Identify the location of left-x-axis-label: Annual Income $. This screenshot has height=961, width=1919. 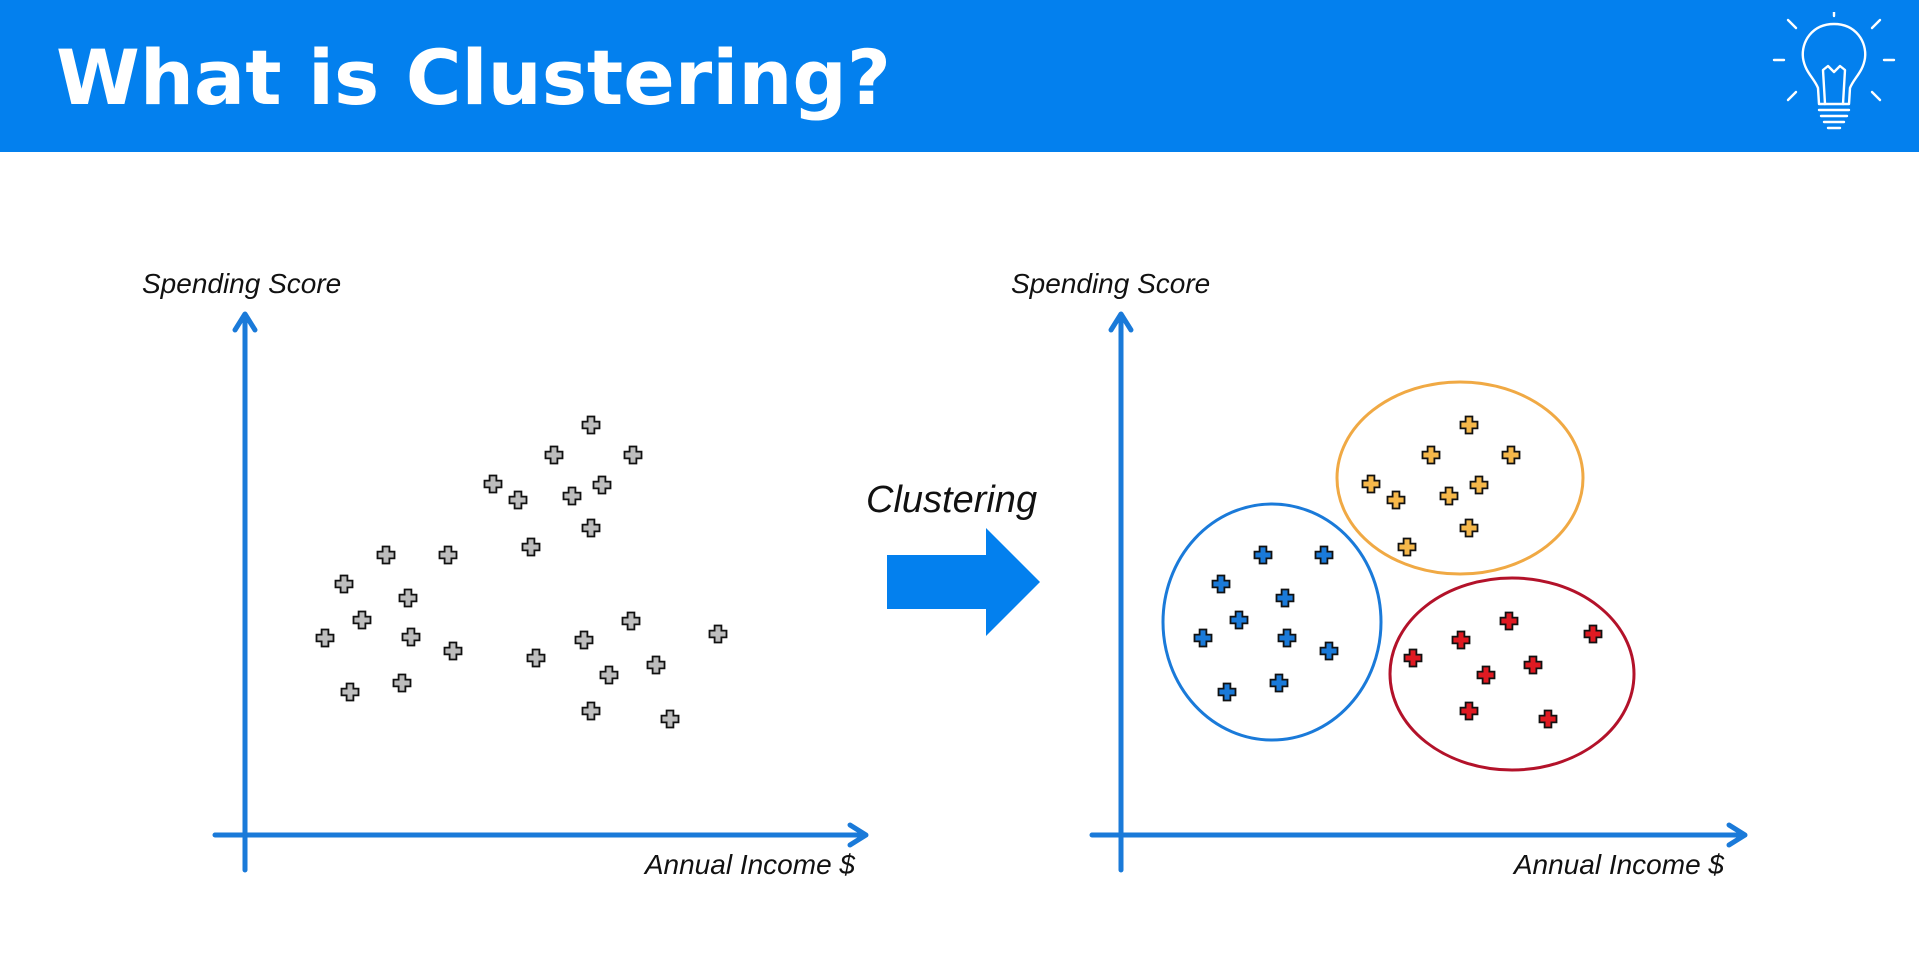
(749, 864).